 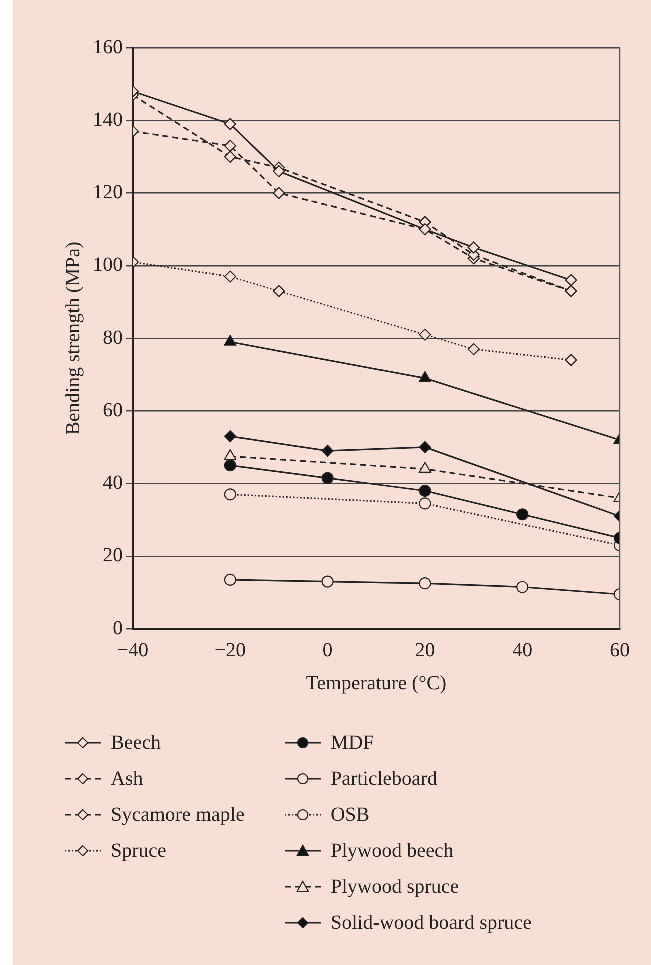 I want to click on y-tick-label: 100, so click(x=108, y=265).